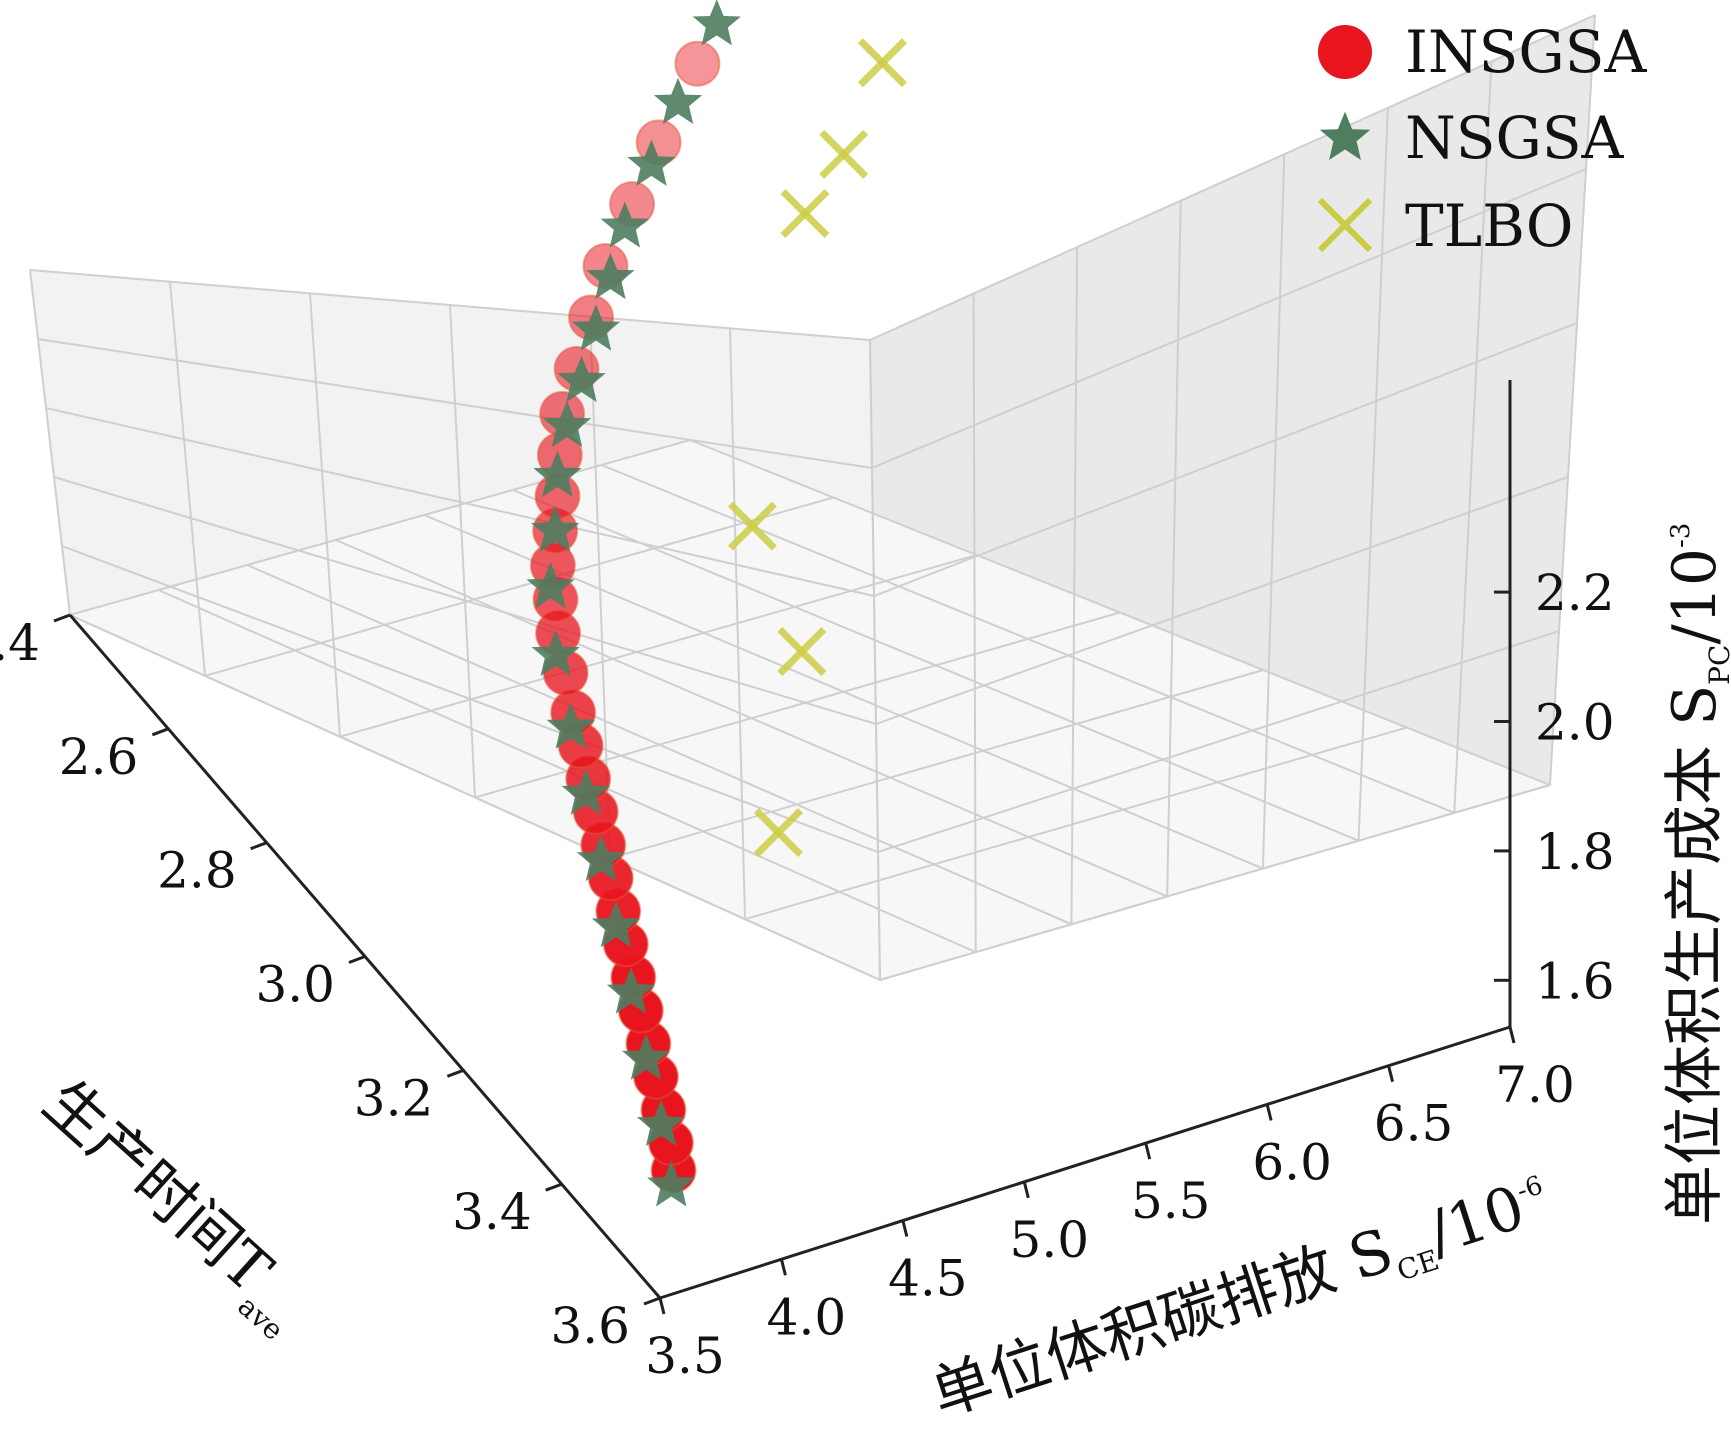  What do you see at coordinates (1050, 1240) in the screenshot?
I see `y-tick-label: 5.0` at bounding box center [1050, 1240].